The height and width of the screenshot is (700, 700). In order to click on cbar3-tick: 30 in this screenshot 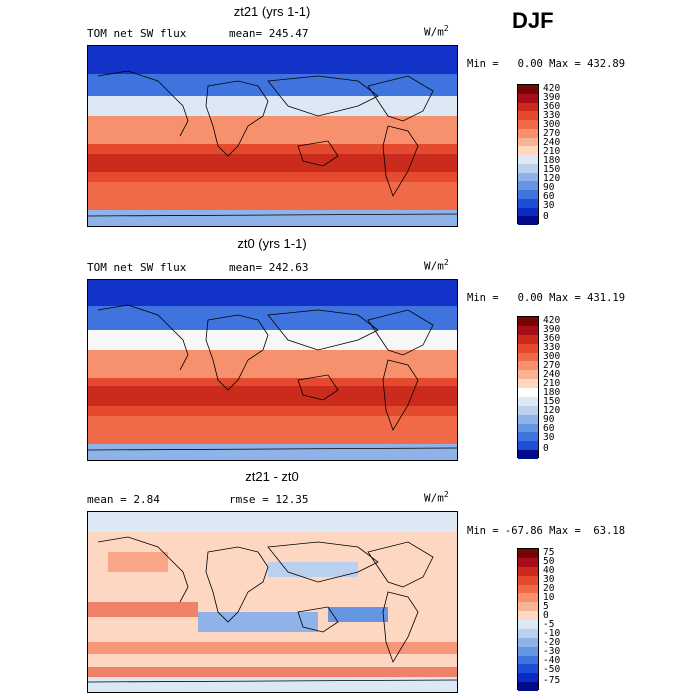, I will do `click(549, 579)`.